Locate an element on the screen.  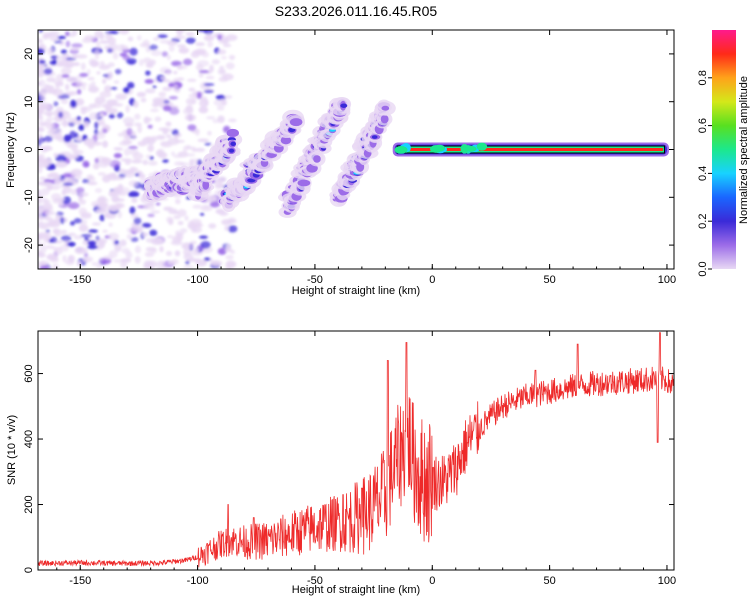
y-tick-label: 0 is located at coordinates (29, 570).